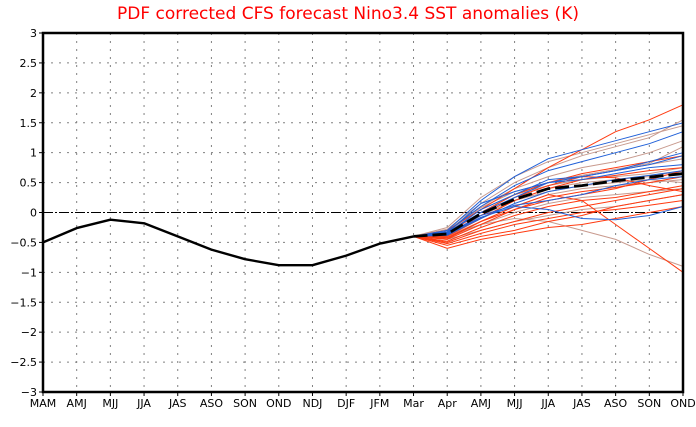  I want to click on y-tick-label: −3, so click(29, 392).